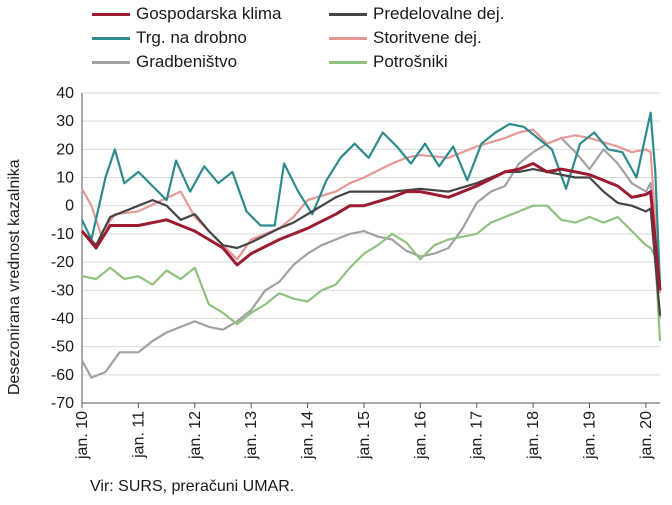  I want to click on x-tick-label: jan. 18, so click(533, 435).